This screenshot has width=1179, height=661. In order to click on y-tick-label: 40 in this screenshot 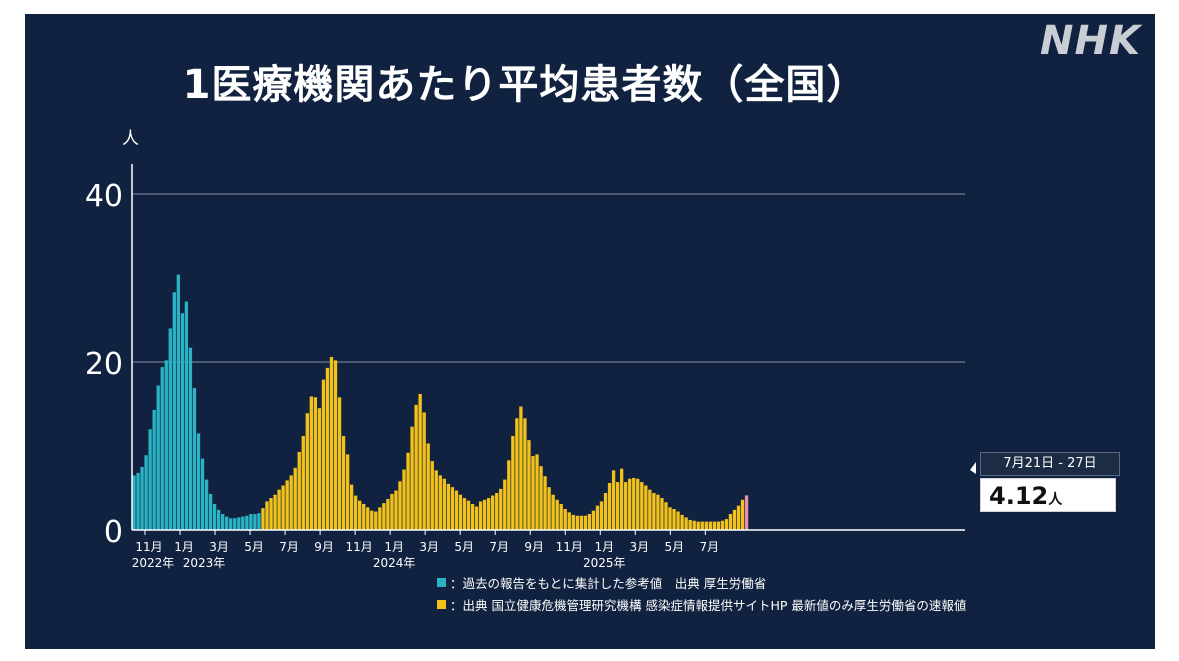, I will do `click(104, 196)`.